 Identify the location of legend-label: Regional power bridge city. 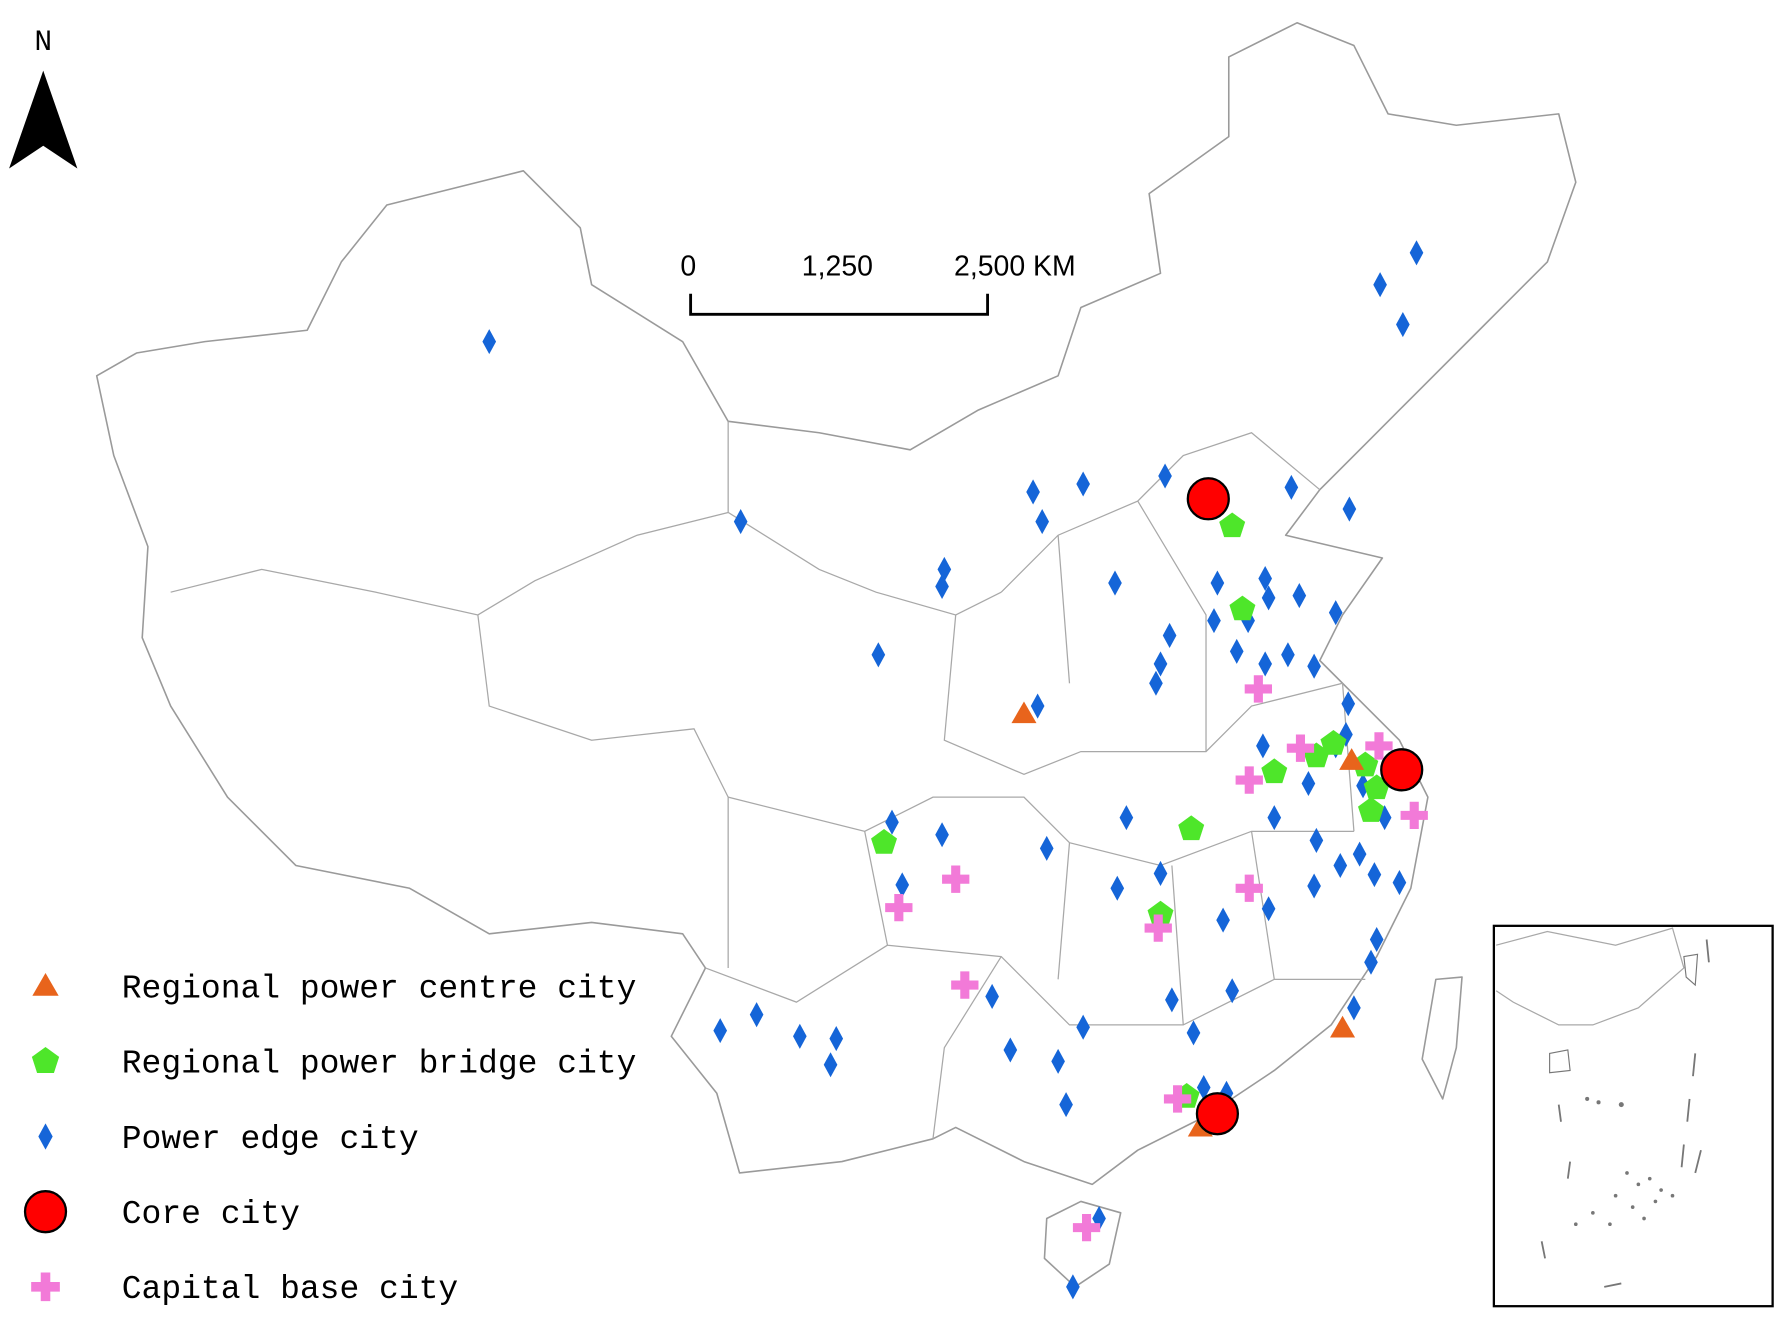
(379, 1064).